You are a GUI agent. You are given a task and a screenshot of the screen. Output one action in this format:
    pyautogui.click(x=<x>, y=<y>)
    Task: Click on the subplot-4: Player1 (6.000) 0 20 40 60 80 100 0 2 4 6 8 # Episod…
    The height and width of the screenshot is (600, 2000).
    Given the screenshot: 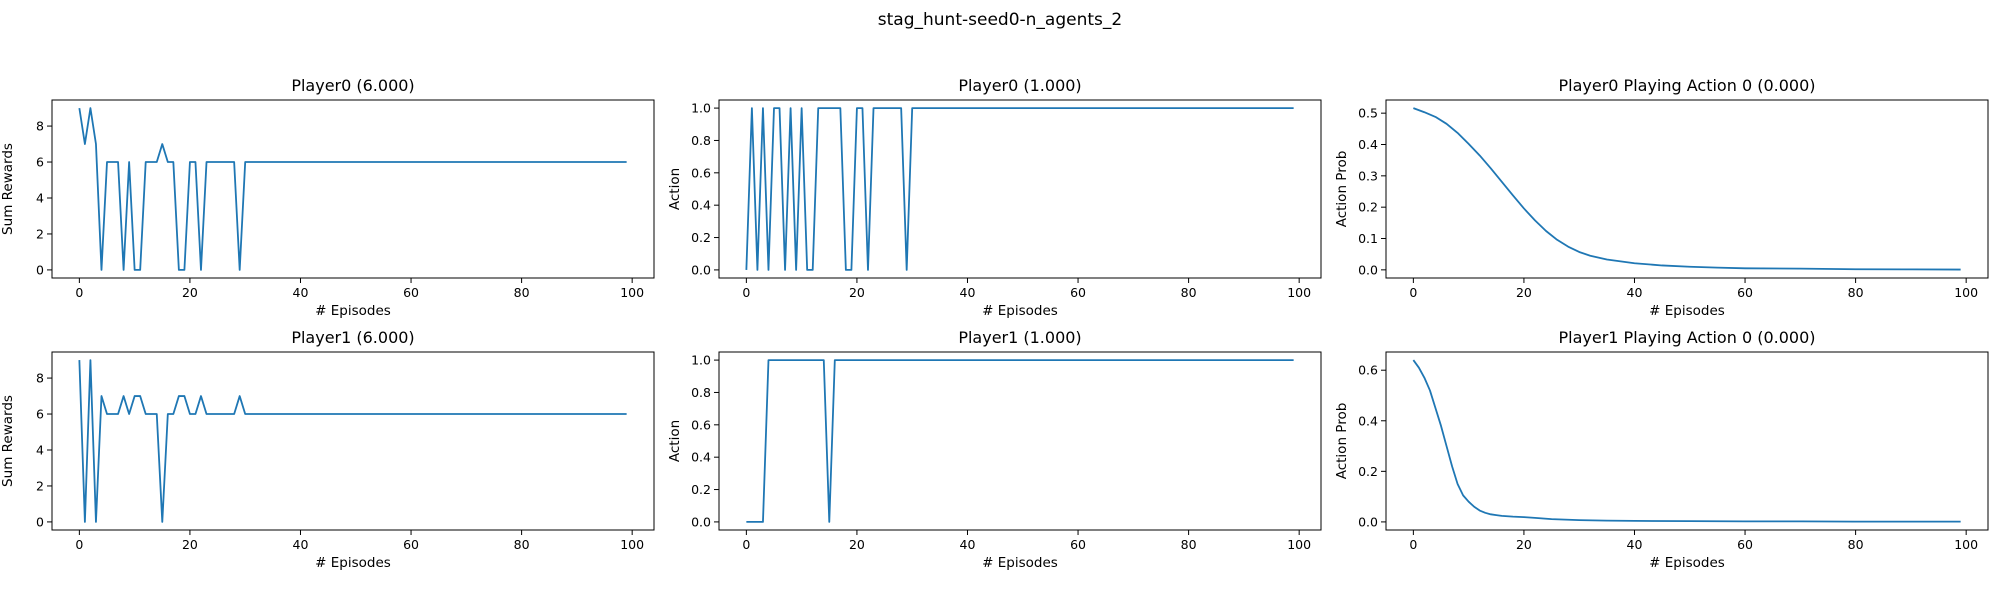 What is the action you would take?
    pyautogui.click(x=327, y=449)
    